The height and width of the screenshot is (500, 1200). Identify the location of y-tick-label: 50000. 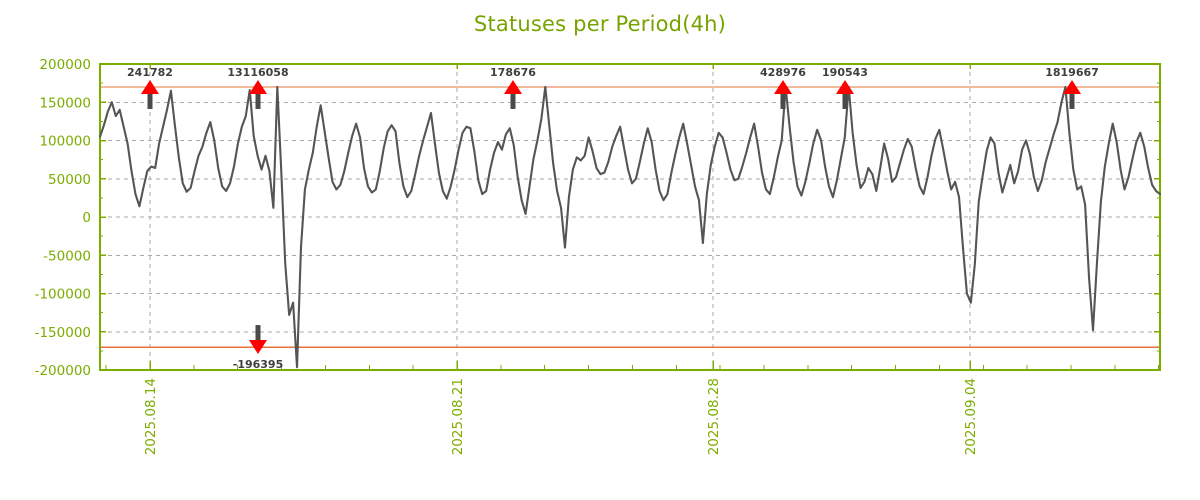
(69, 180).